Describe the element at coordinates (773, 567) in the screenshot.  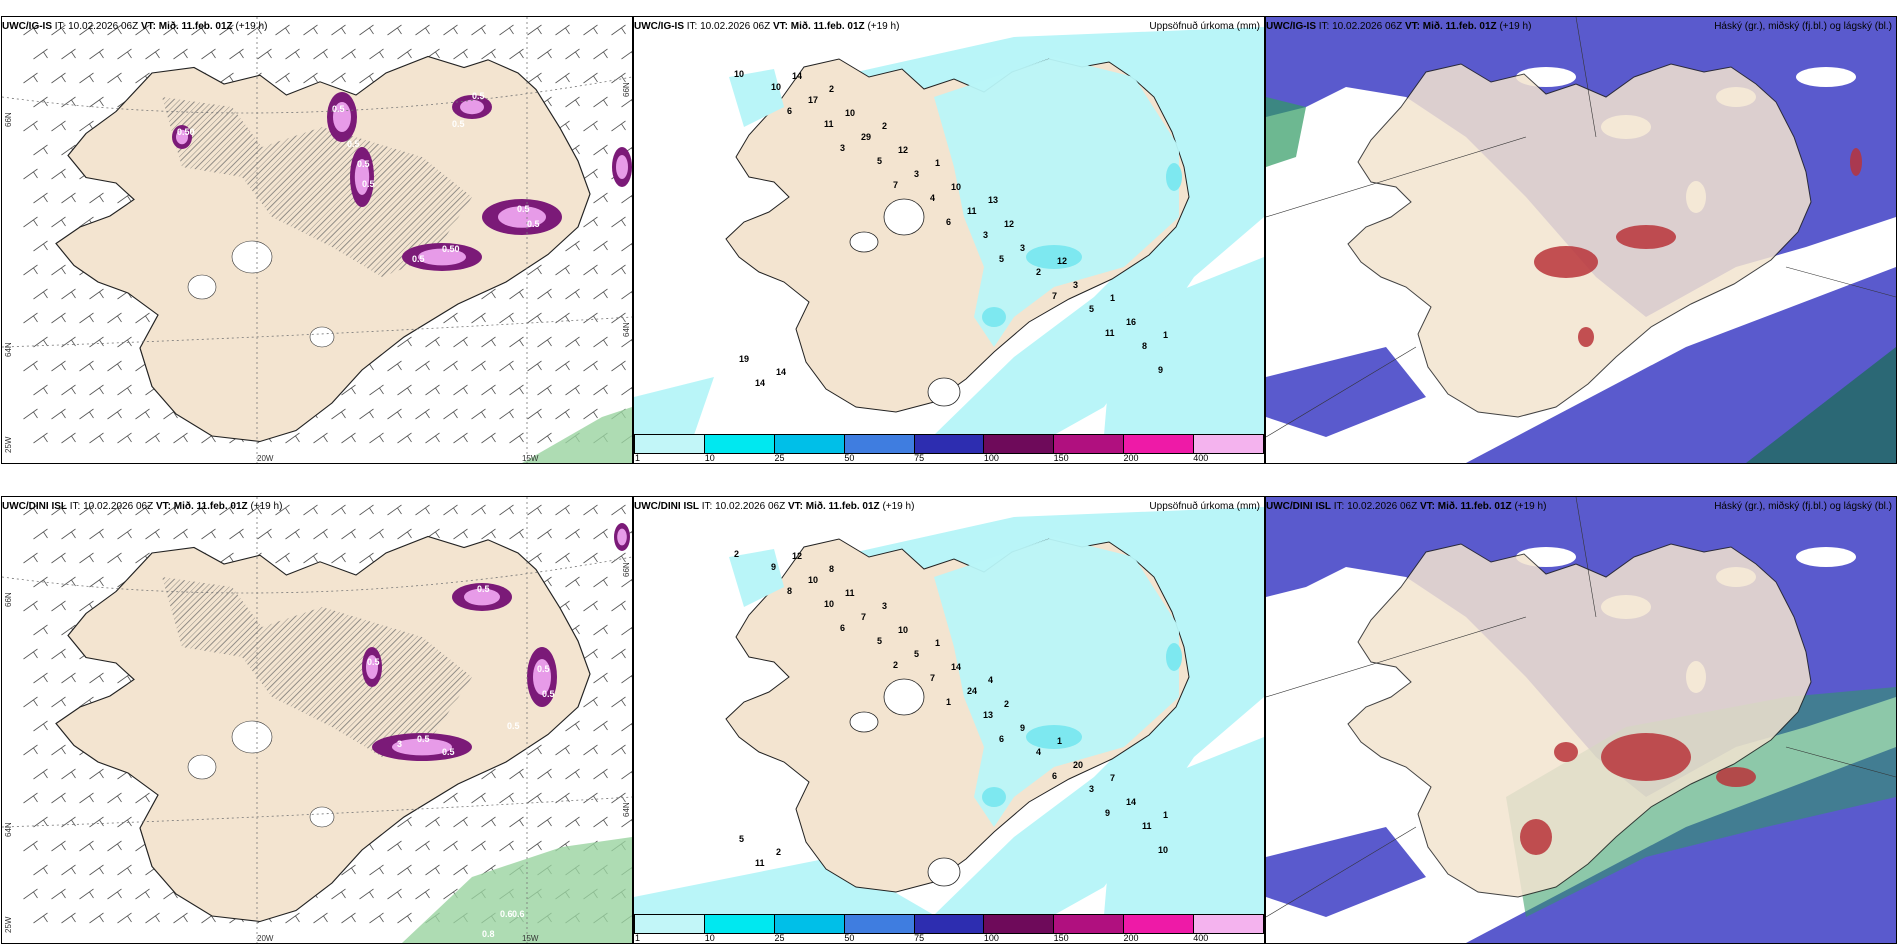
I see `precip-value-label: 9` at that location.